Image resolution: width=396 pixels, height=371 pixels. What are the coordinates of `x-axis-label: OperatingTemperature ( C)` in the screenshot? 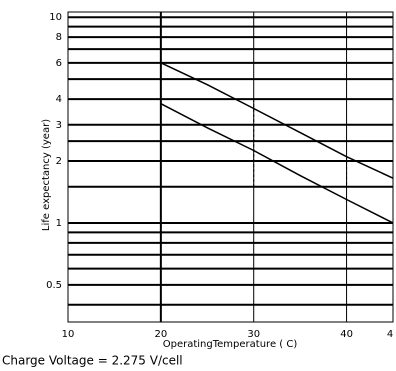 It's located at (230, 344).